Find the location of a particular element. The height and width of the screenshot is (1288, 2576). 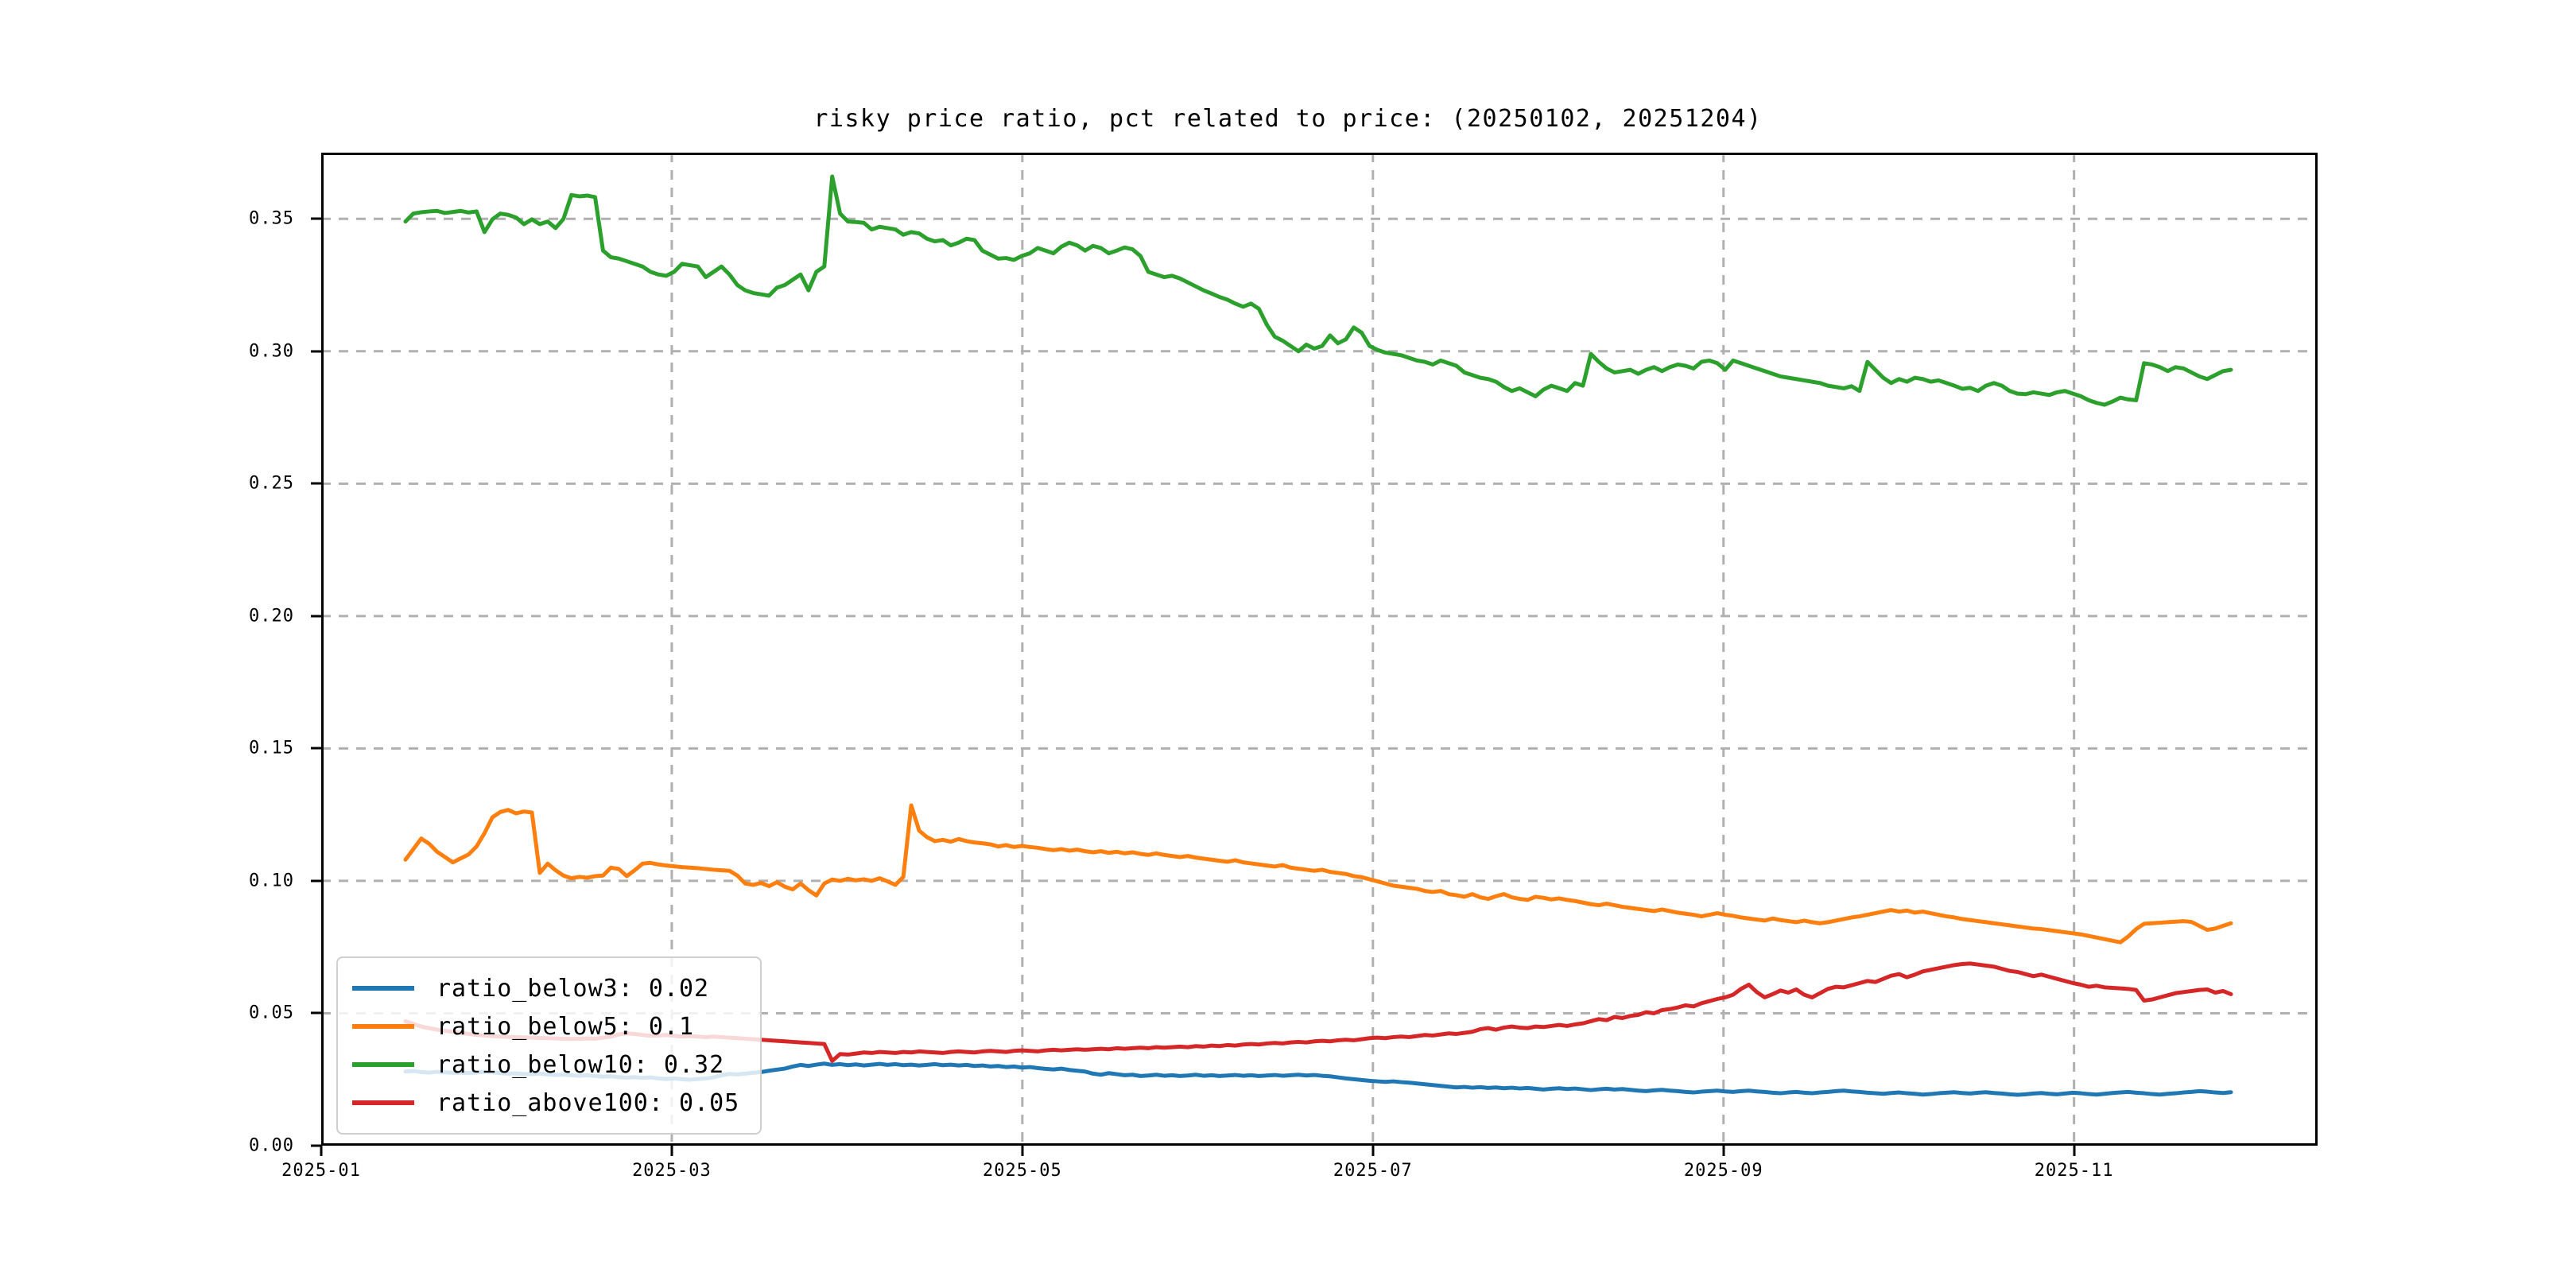

legend-item-ratio_above100: ratio_above100: 0.05 is located at coordinates (545, 1103).